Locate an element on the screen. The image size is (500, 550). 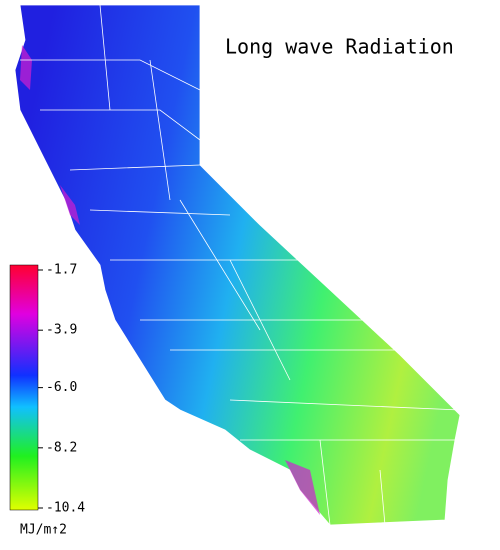
colorbar-tick-label: -8.2 is located at coordinates (61, 447).